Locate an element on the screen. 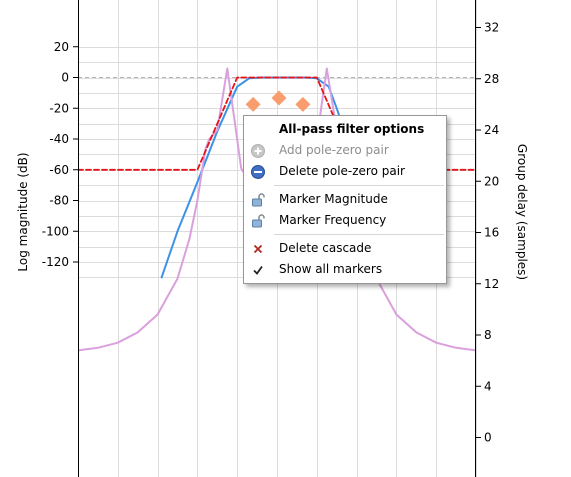 The image size is (571, 477). menu-item-add-pole-zero-pair: Add pole-zero pair is located at coordinates (345, 150).